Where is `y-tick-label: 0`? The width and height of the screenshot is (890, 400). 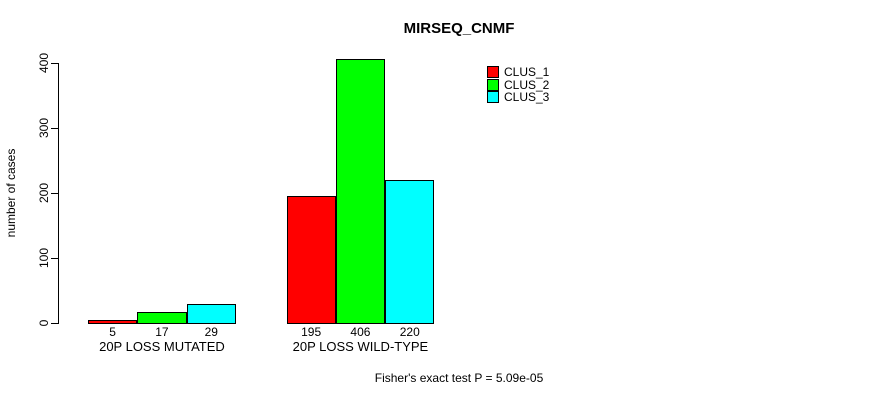 y-tick-label: 0 is located at coordinates (44, 323).